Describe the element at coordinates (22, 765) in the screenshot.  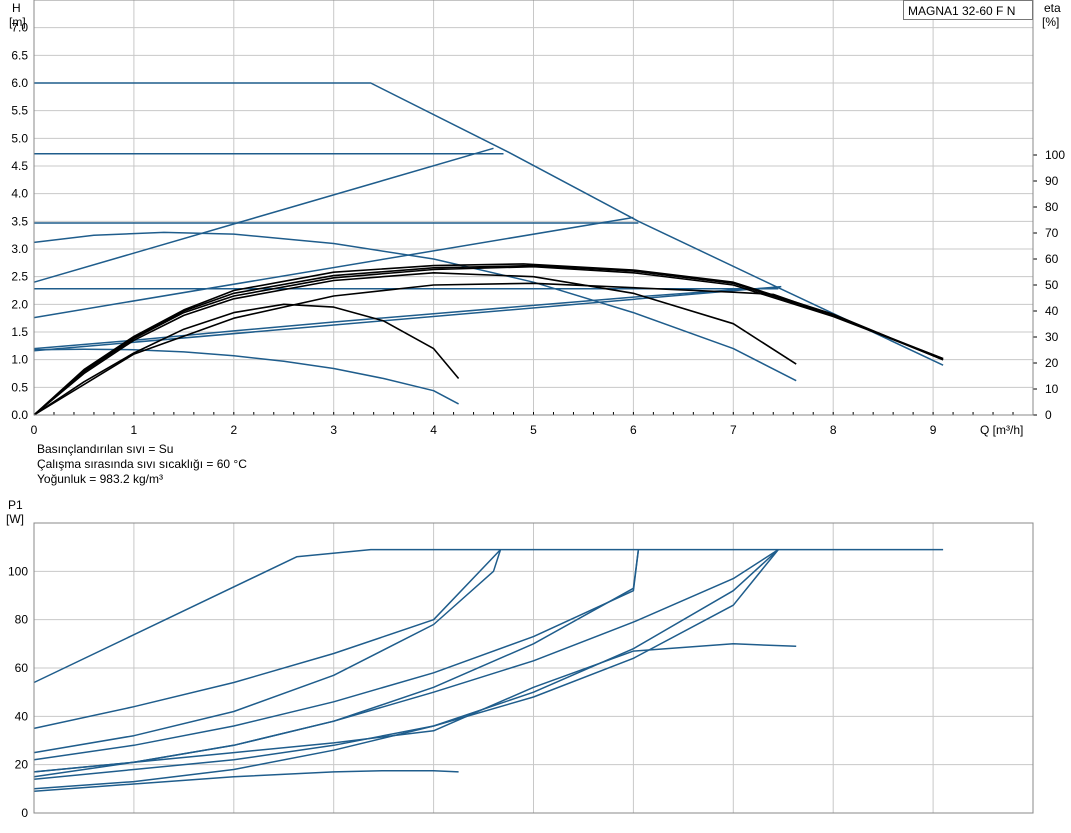
I see `power-tick-label: 20` at that location.